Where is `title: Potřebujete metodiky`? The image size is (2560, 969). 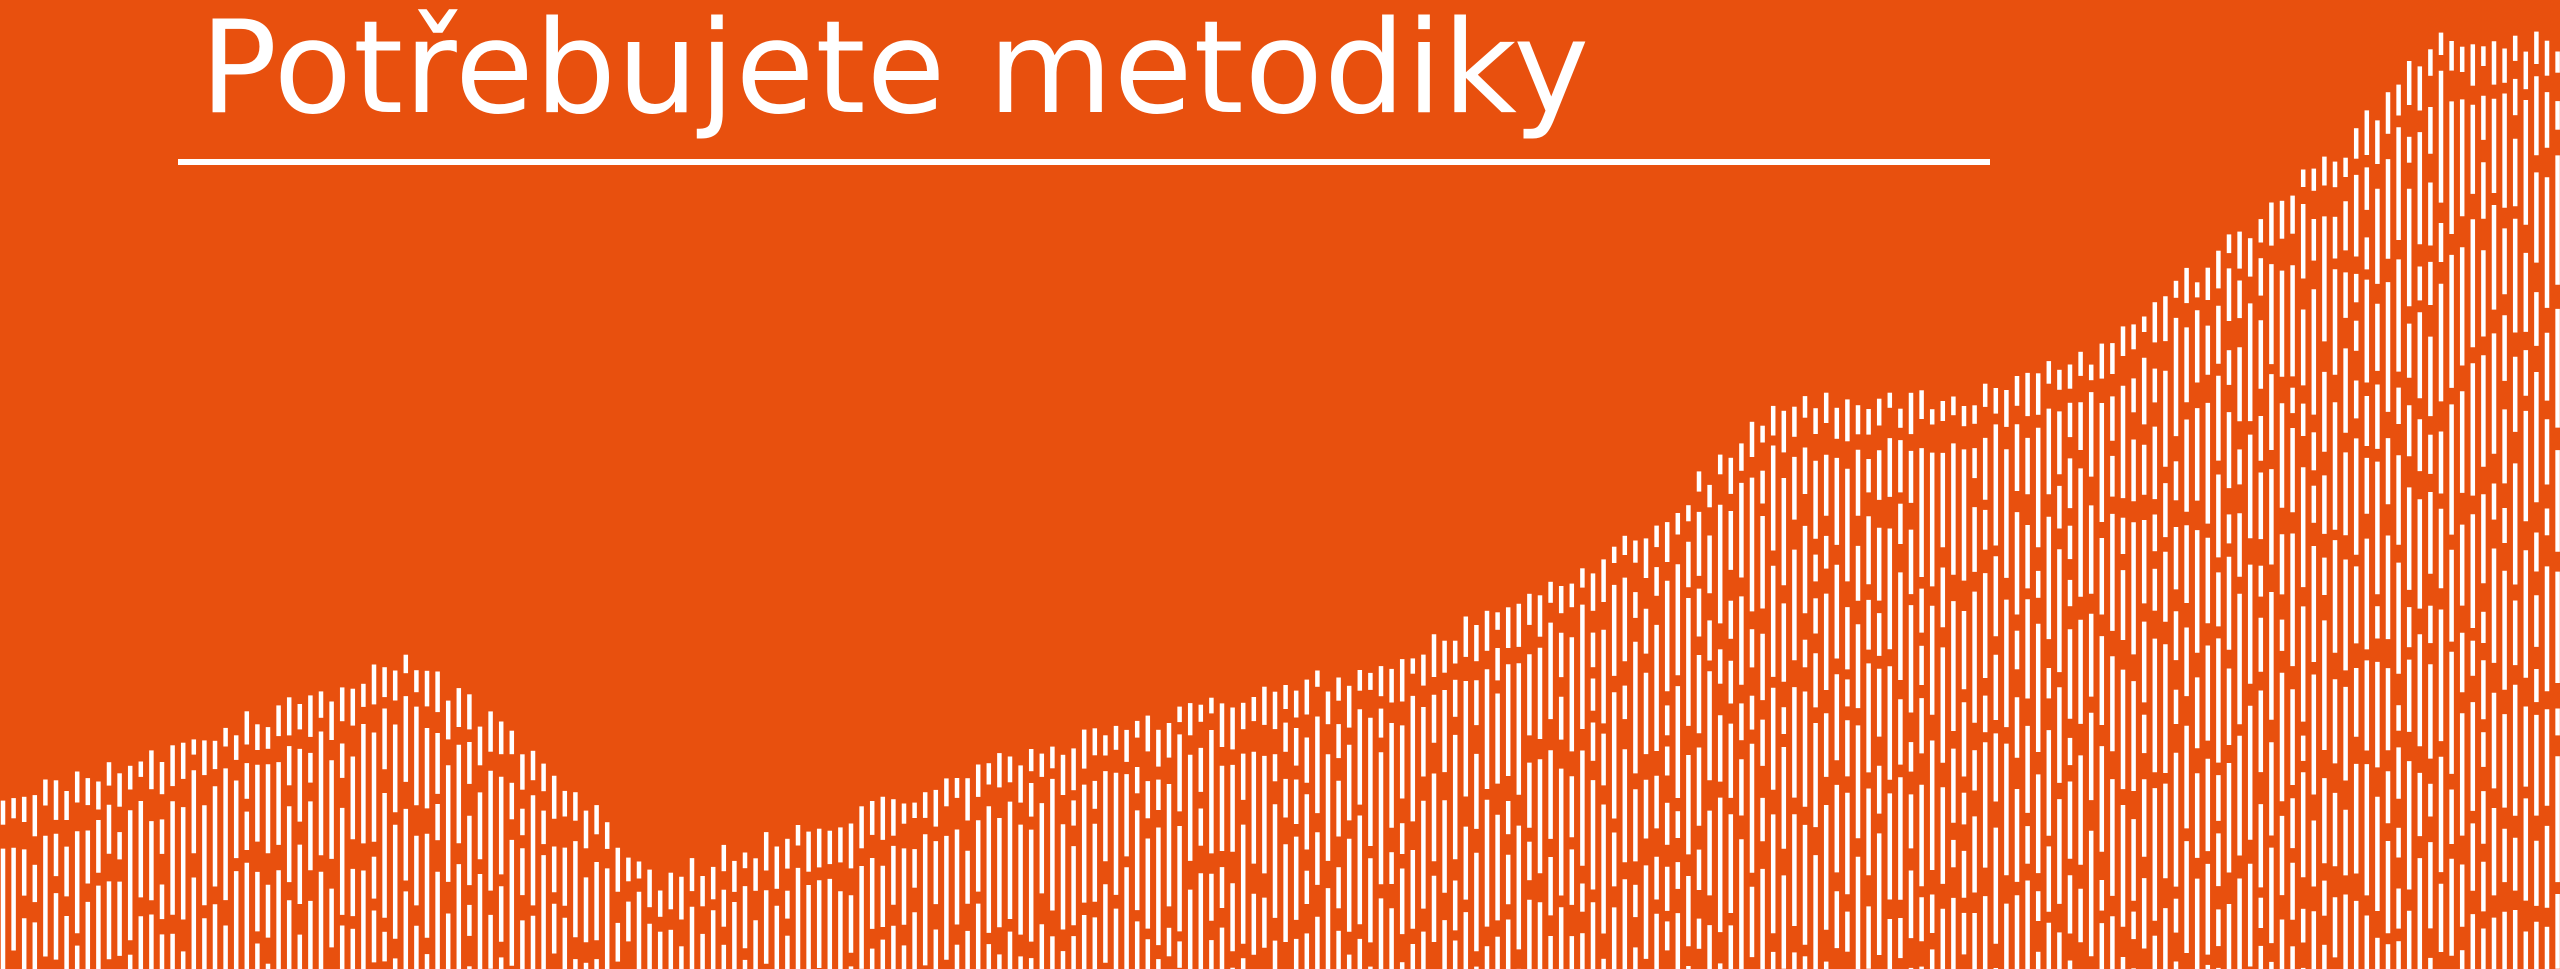
title: Potřebujete metodiky is located at coordinates (895, 71).